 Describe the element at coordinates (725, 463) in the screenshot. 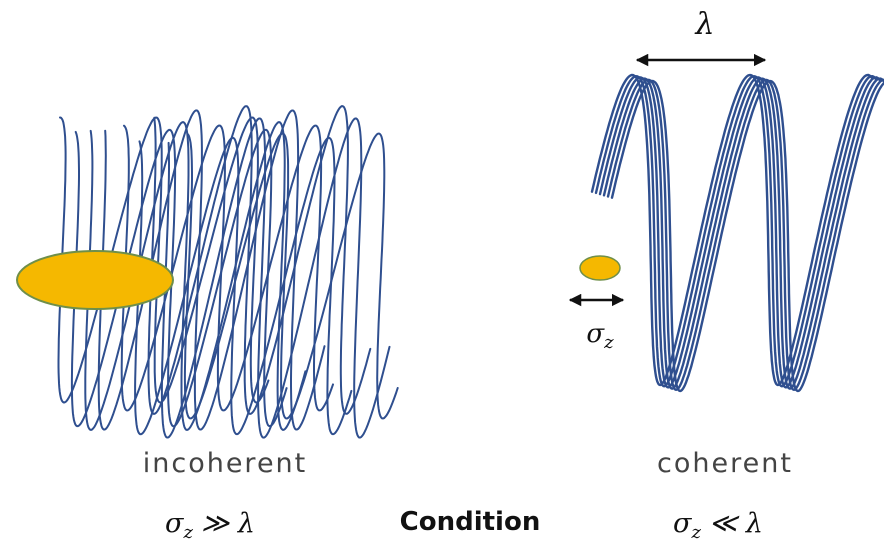

I see `right-caption: coherent` at that location.